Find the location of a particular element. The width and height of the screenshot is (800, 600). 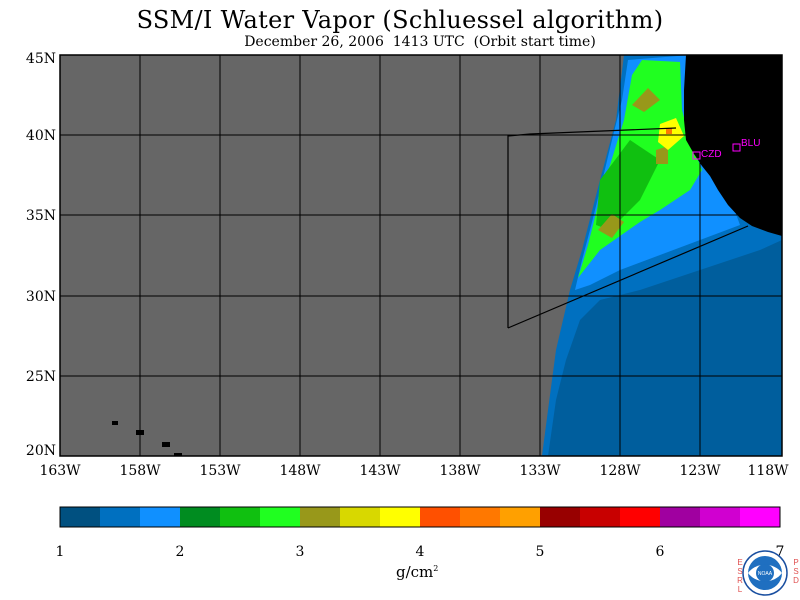

lon-label-133w: 133W is located at coordinates (540, 471).